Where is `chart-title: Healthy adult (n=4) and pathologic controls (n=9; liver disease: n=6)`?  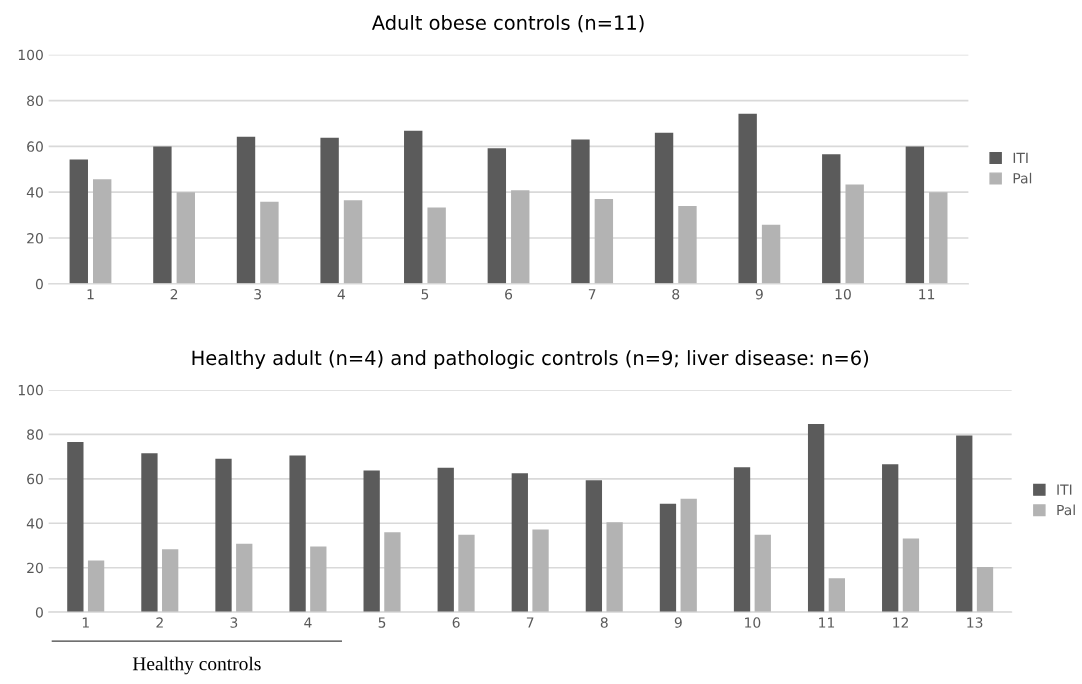 chart-title: Healthy adult (n=4) and pathologic controls (n=9; liver disease: n=6) is located at coordinates (530, 359).